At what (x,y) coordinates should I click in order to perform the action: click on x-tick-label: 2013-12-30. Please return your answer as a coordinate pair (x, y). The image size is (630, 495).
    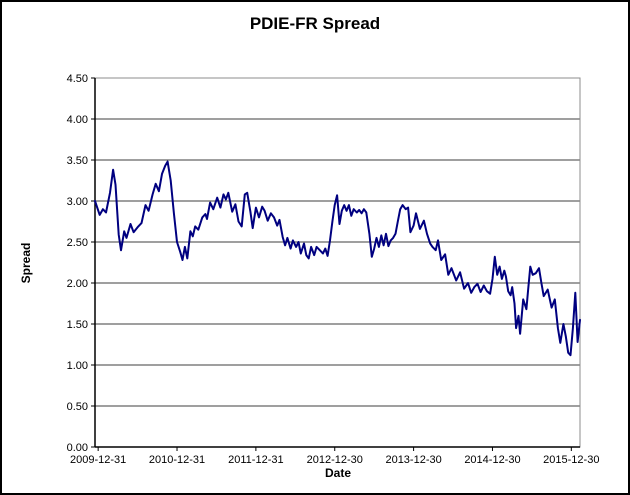
    Looking at the image, I should click on (413, 460).